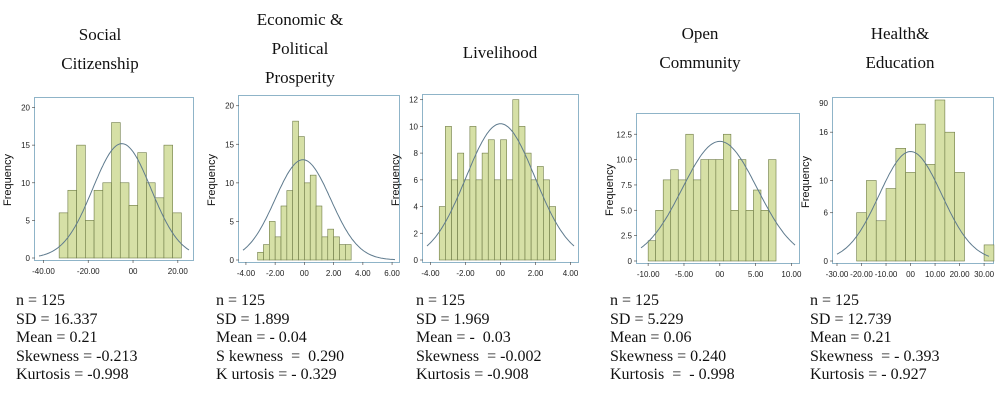 The height and width of the screenshot is (405, 1000). I want to click on x-tick-label: -40.00, so click(43, 271).